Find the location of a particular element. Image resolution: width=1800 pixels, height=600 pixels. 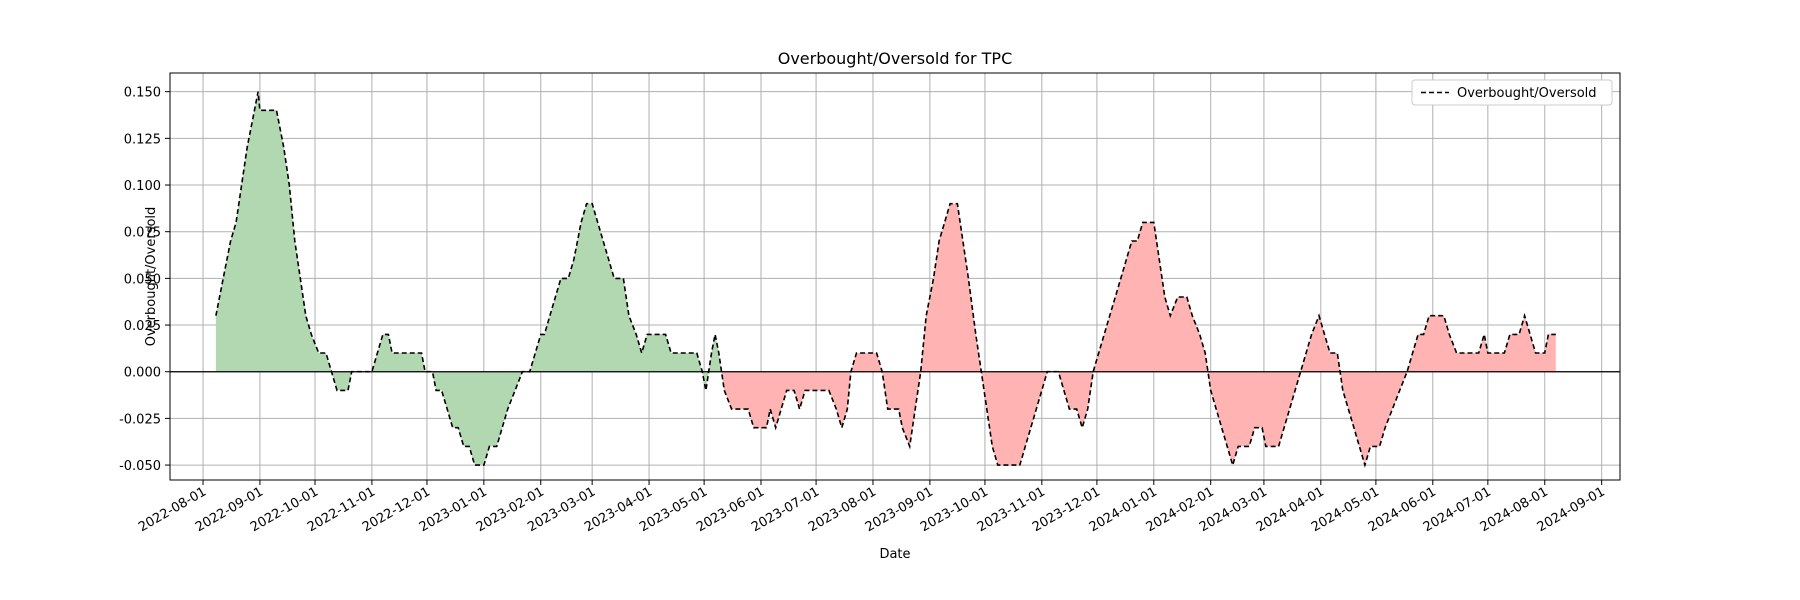

y-tick-label: 0.075 is located at coordinates (142, 233).